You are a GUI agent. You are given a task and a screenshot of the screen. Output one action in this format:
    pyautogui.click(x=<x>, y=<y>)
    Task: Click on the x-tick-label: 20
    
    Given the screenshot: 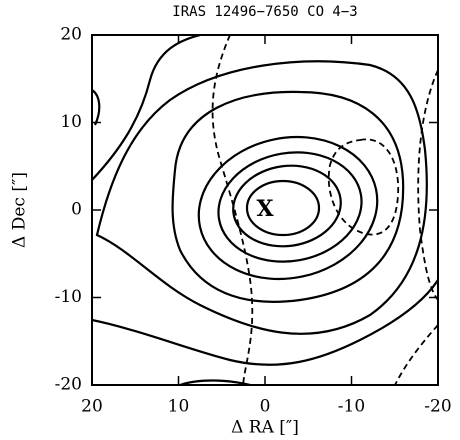 What is the action you would take?
    pyautogui.click(x=92, y=407)
    